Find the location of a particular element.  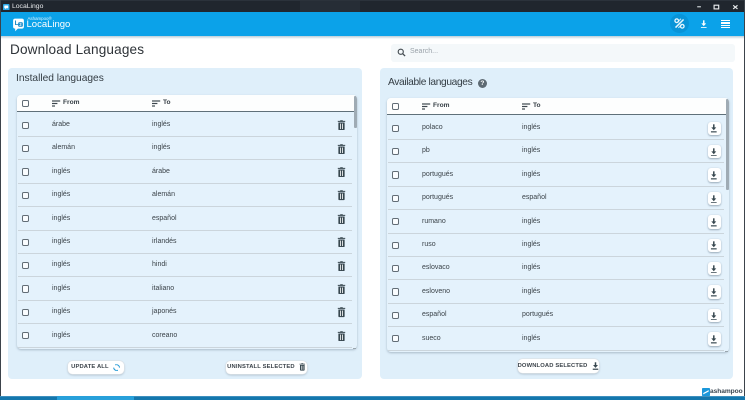

svg-text: L is located at coordinates (16, 23).